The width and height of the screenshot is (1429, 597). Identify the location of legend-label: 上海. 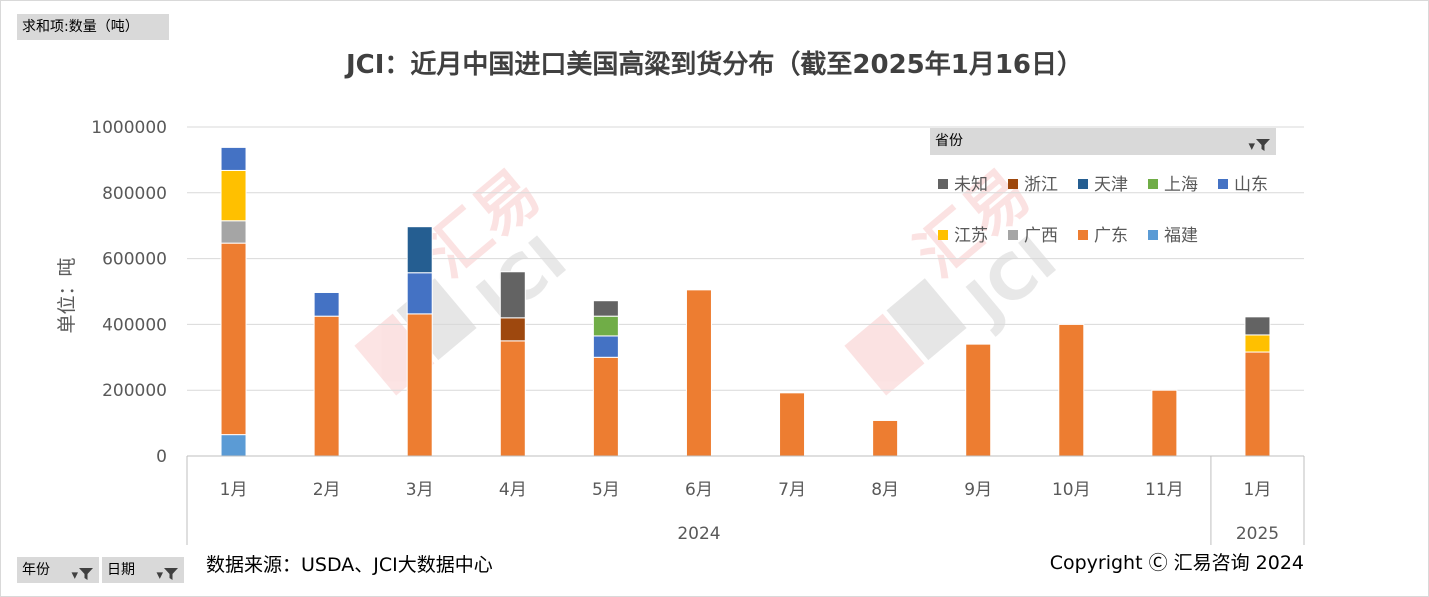
(1181, 185).